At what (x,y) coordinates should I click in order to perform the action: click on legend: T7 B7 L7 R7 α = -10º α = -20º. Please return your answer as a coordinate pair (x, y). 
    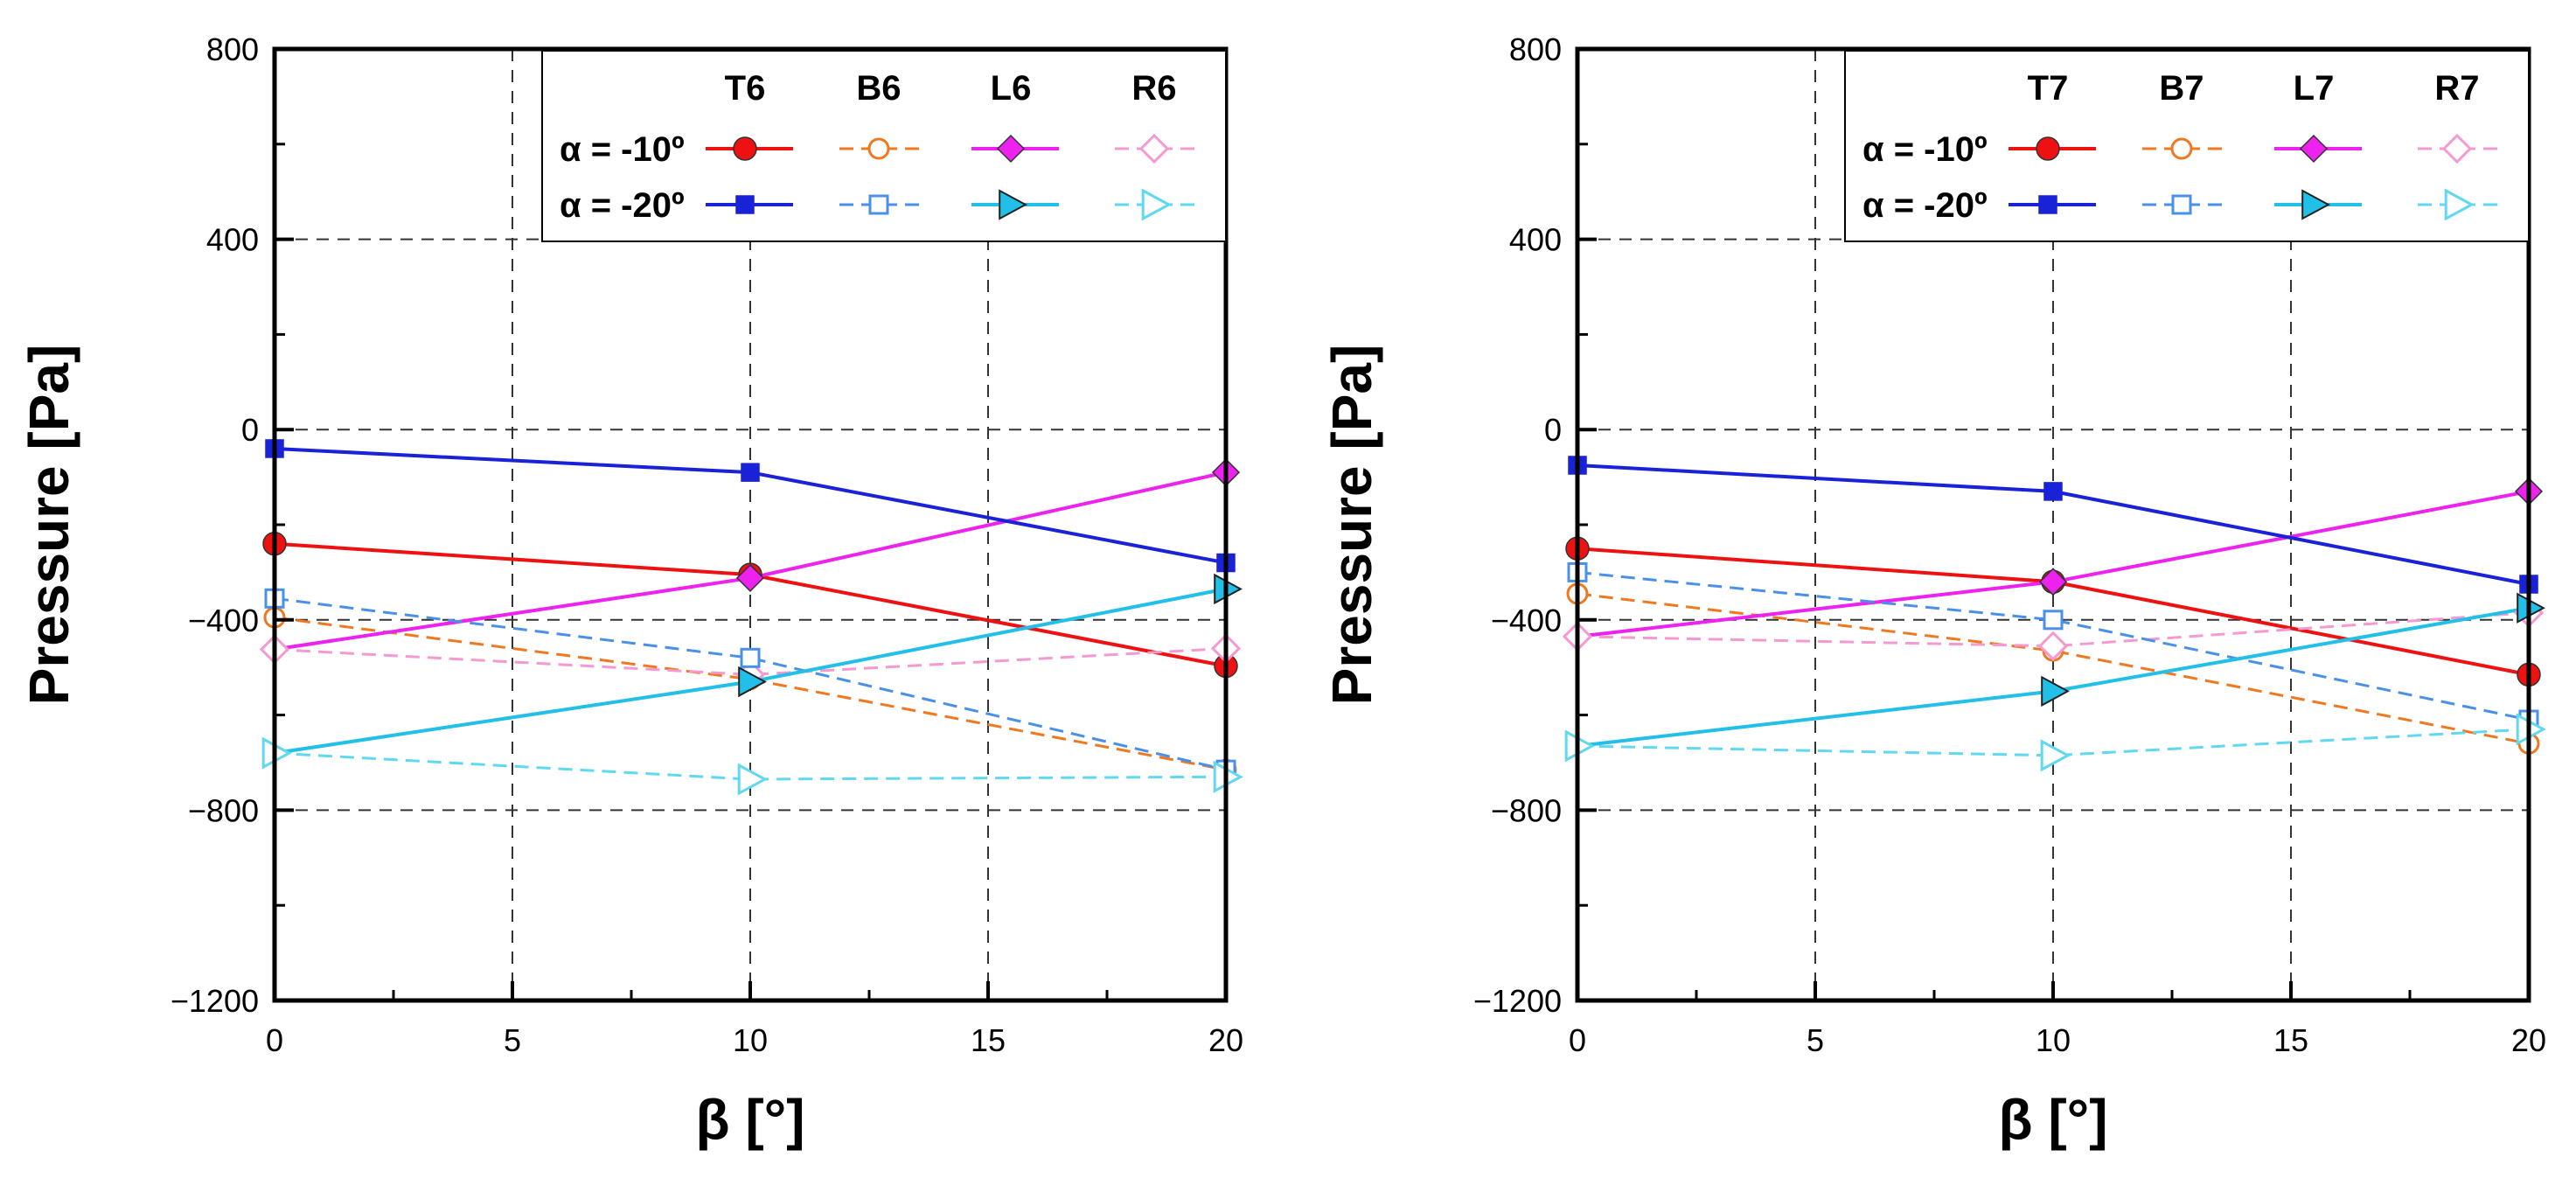
    Looking at the image, I should click on (2187, 146).